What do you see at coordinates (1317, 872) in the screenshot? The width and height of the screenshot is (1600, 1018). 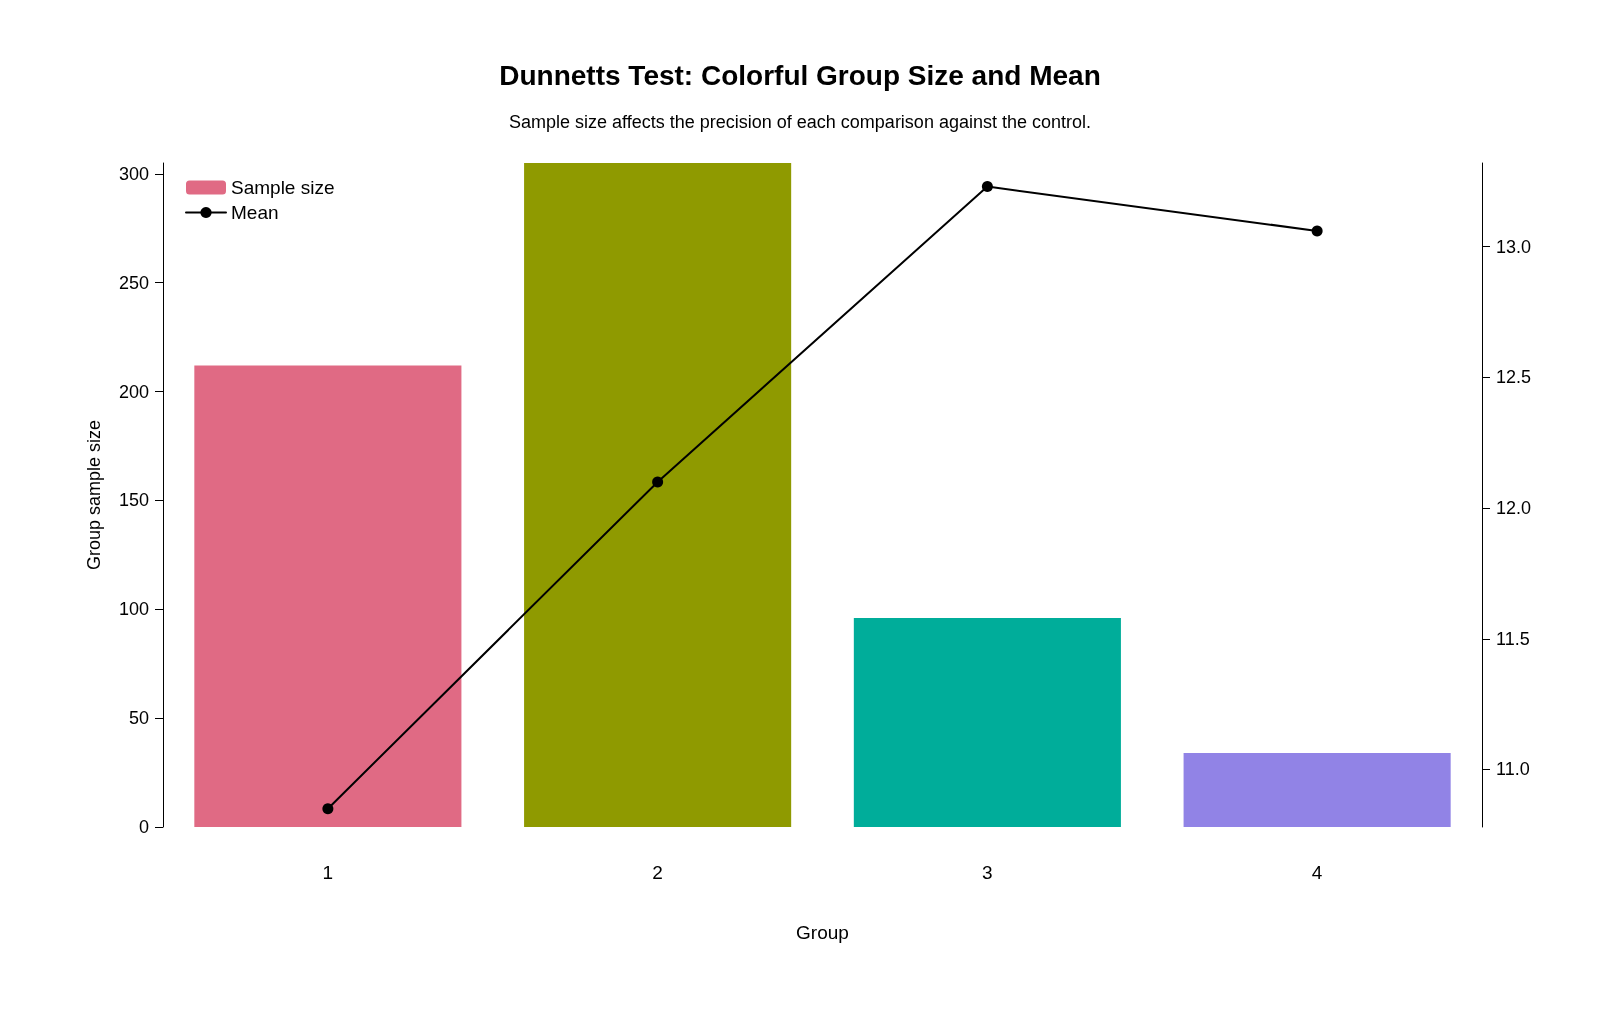 I see `x-tick-label: 4` at bounding box center [1317, 872].